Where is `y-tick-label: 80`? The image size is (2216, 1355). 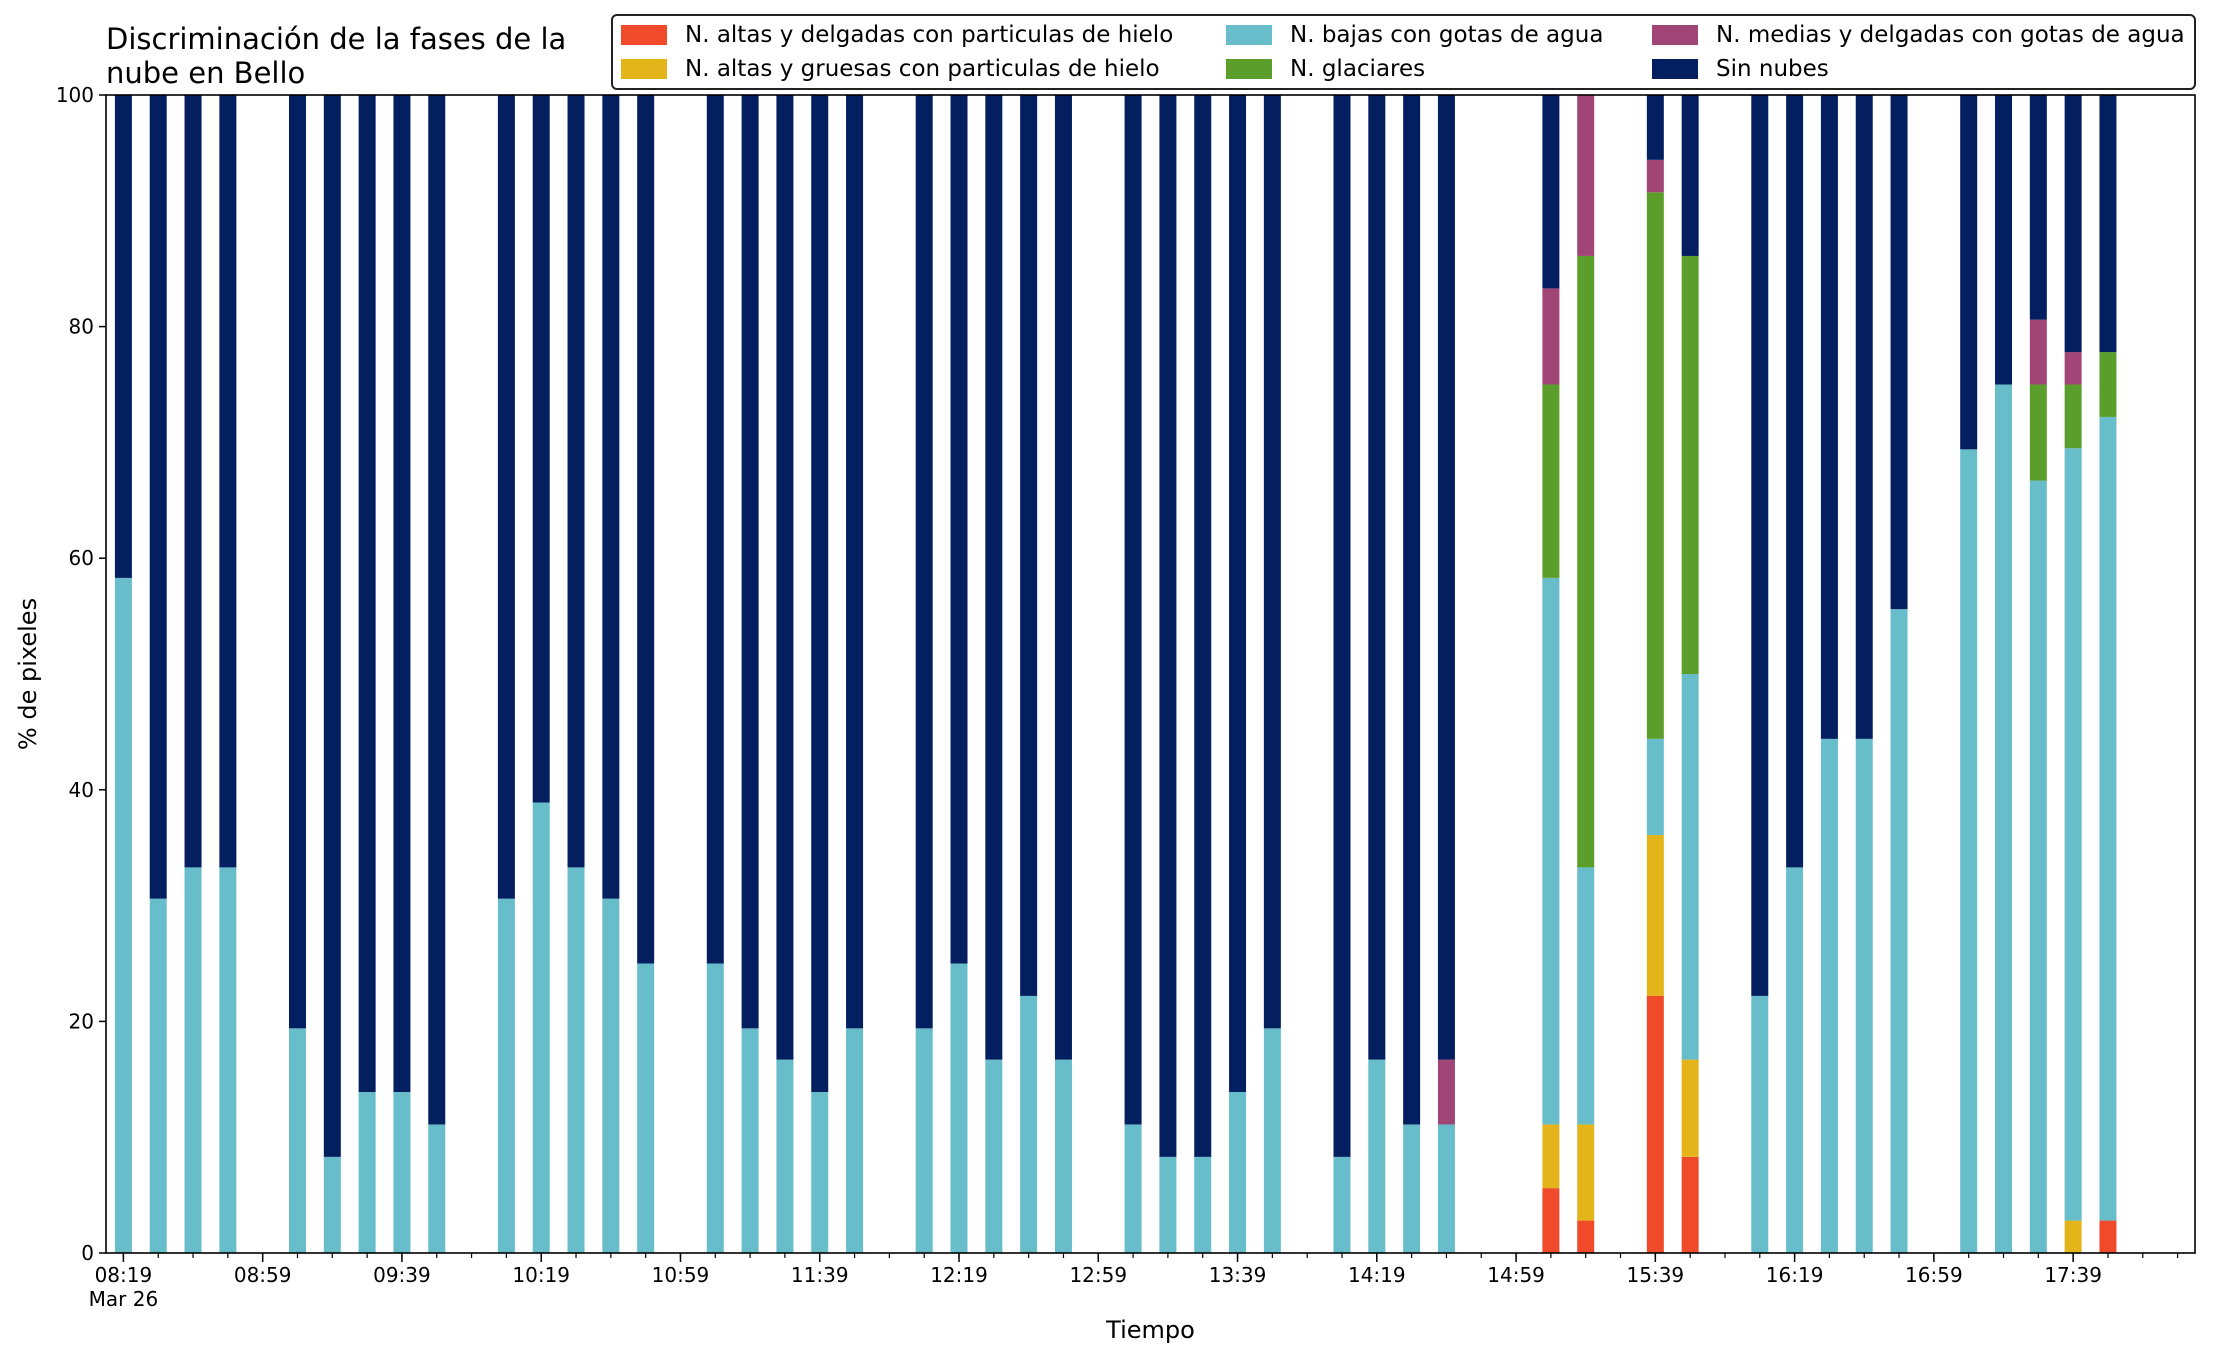
y-tick-label: 80 is located at coordinates (81, 327).